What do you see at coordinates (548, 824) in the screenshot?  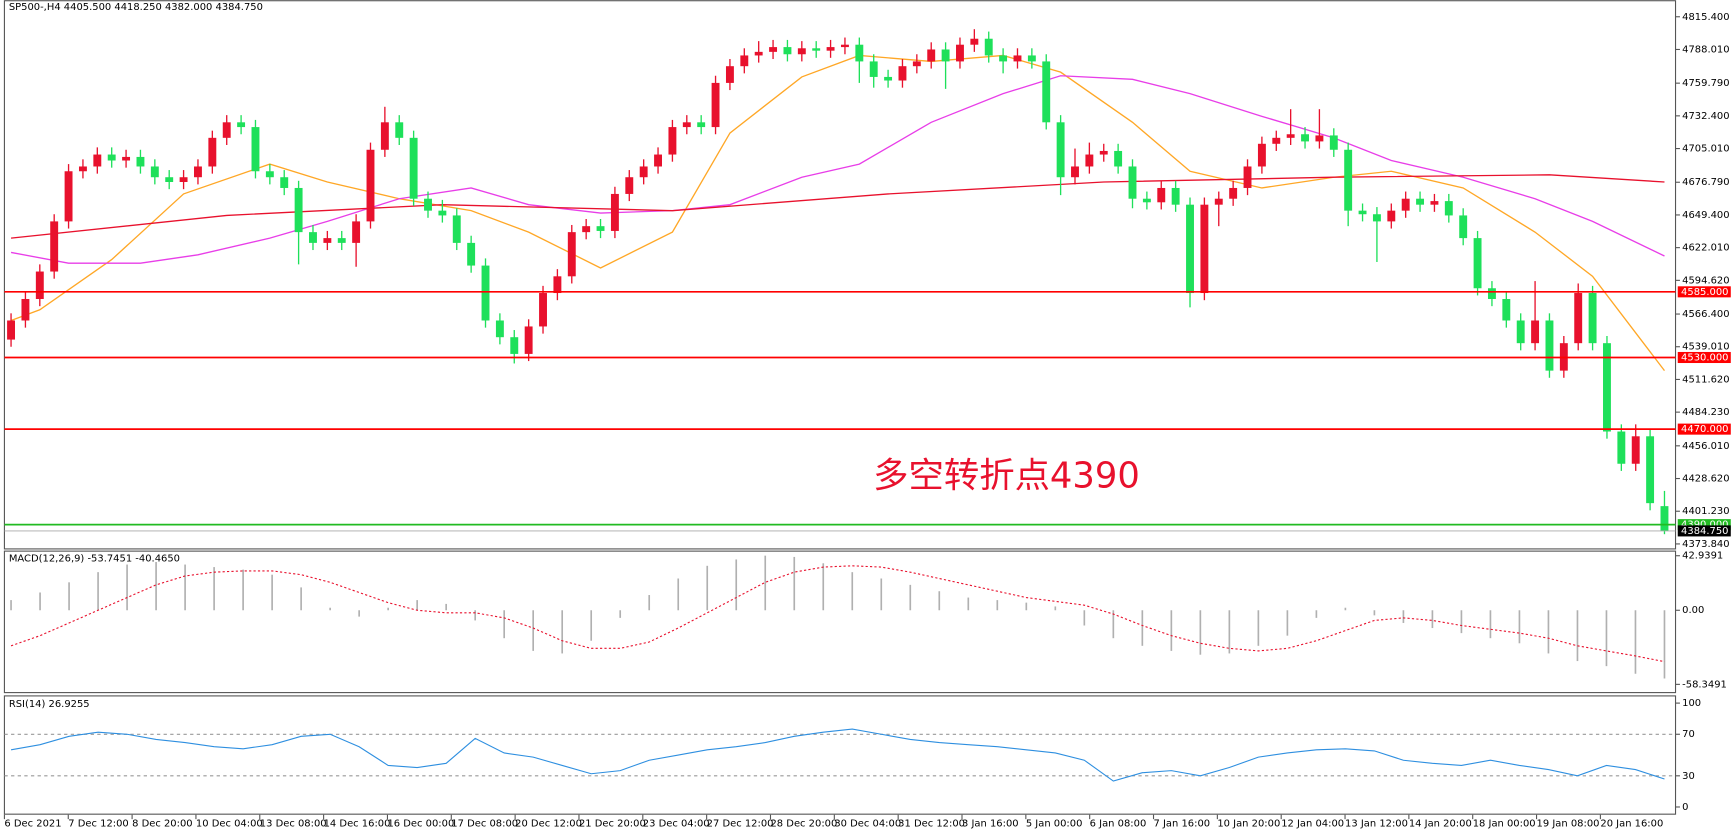 I see `x-tick-label: 20 Dec 12:00` at bounding box center [548, 824].